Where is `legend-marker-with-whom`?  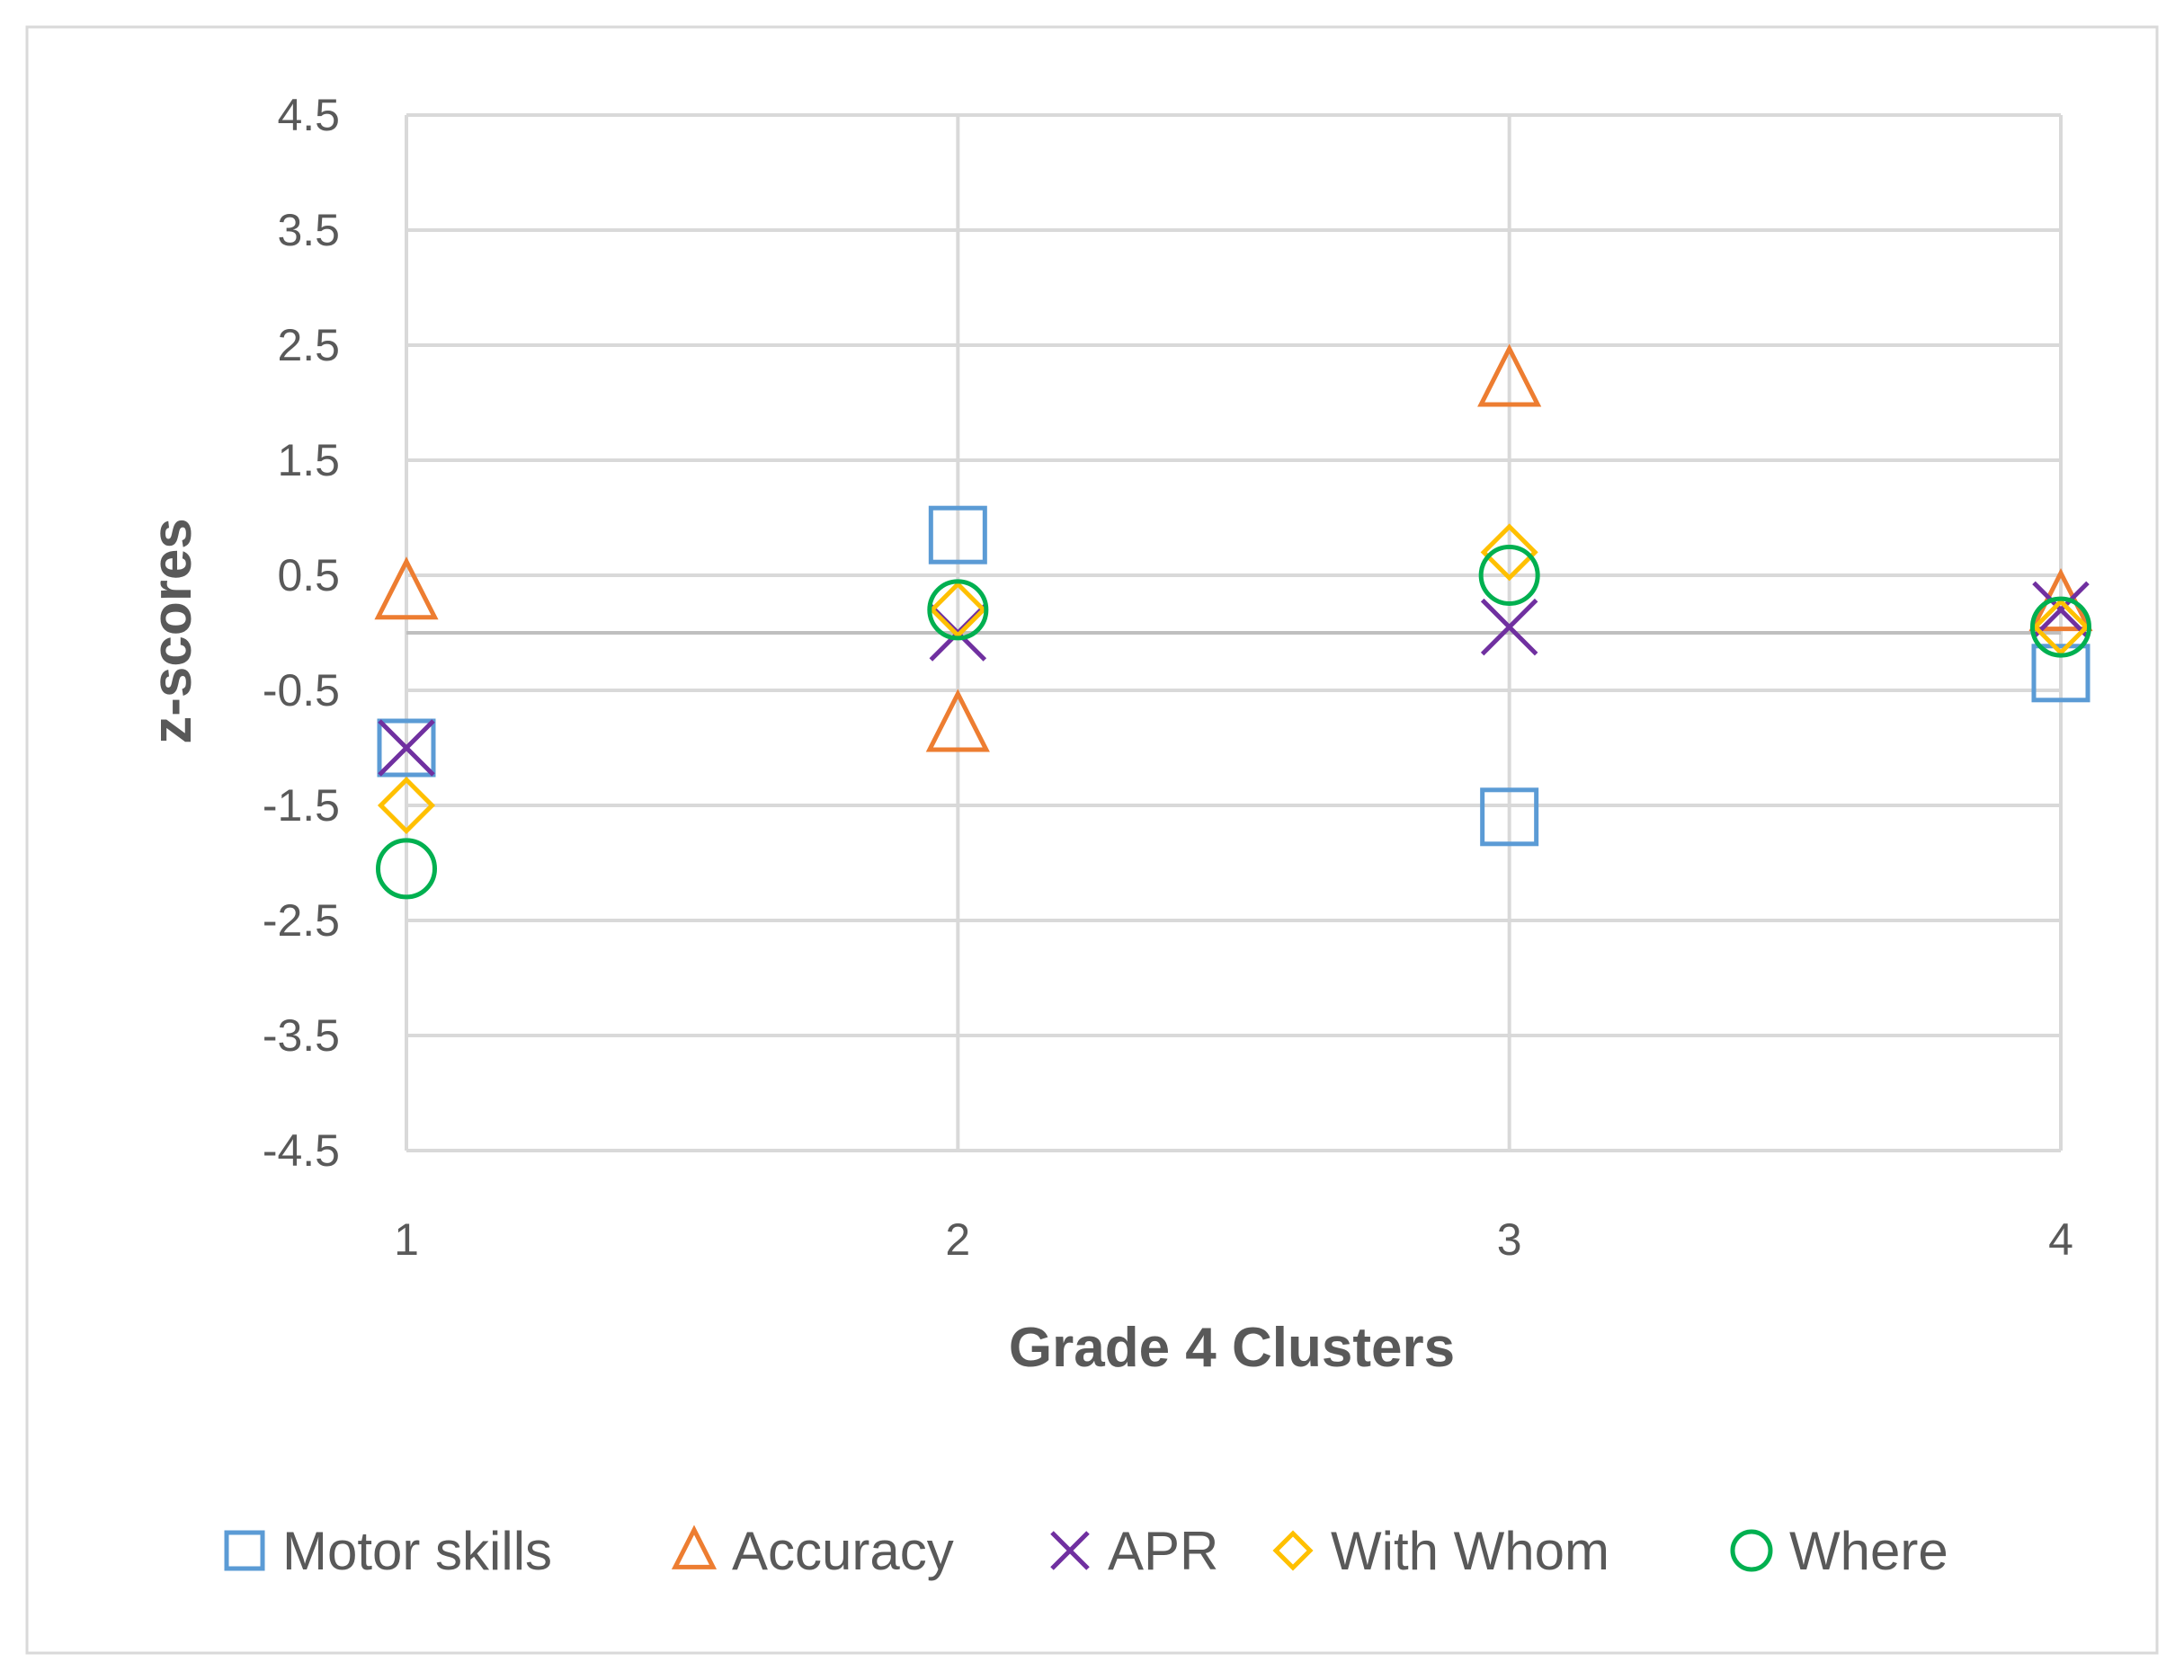
legend-marker-with-whom is located at coordinates (1293, 1550).